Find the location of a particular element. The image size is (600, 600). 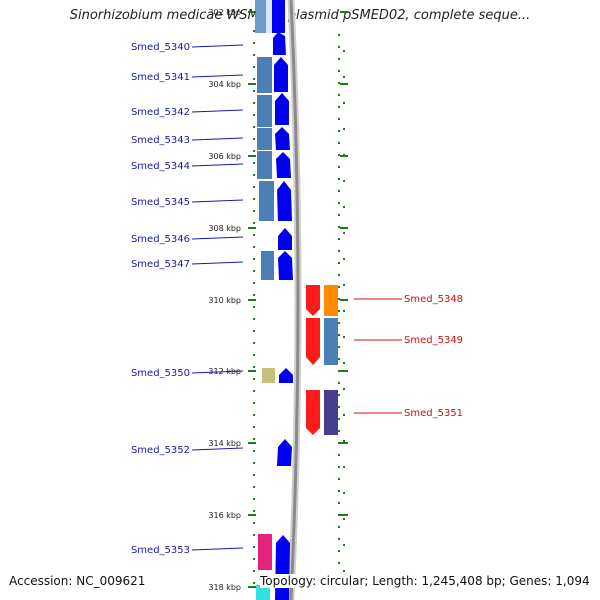

right-gene-labels: Smed_5348 Smed_5349 Smed_5351 is located at coordinates (408, 356).